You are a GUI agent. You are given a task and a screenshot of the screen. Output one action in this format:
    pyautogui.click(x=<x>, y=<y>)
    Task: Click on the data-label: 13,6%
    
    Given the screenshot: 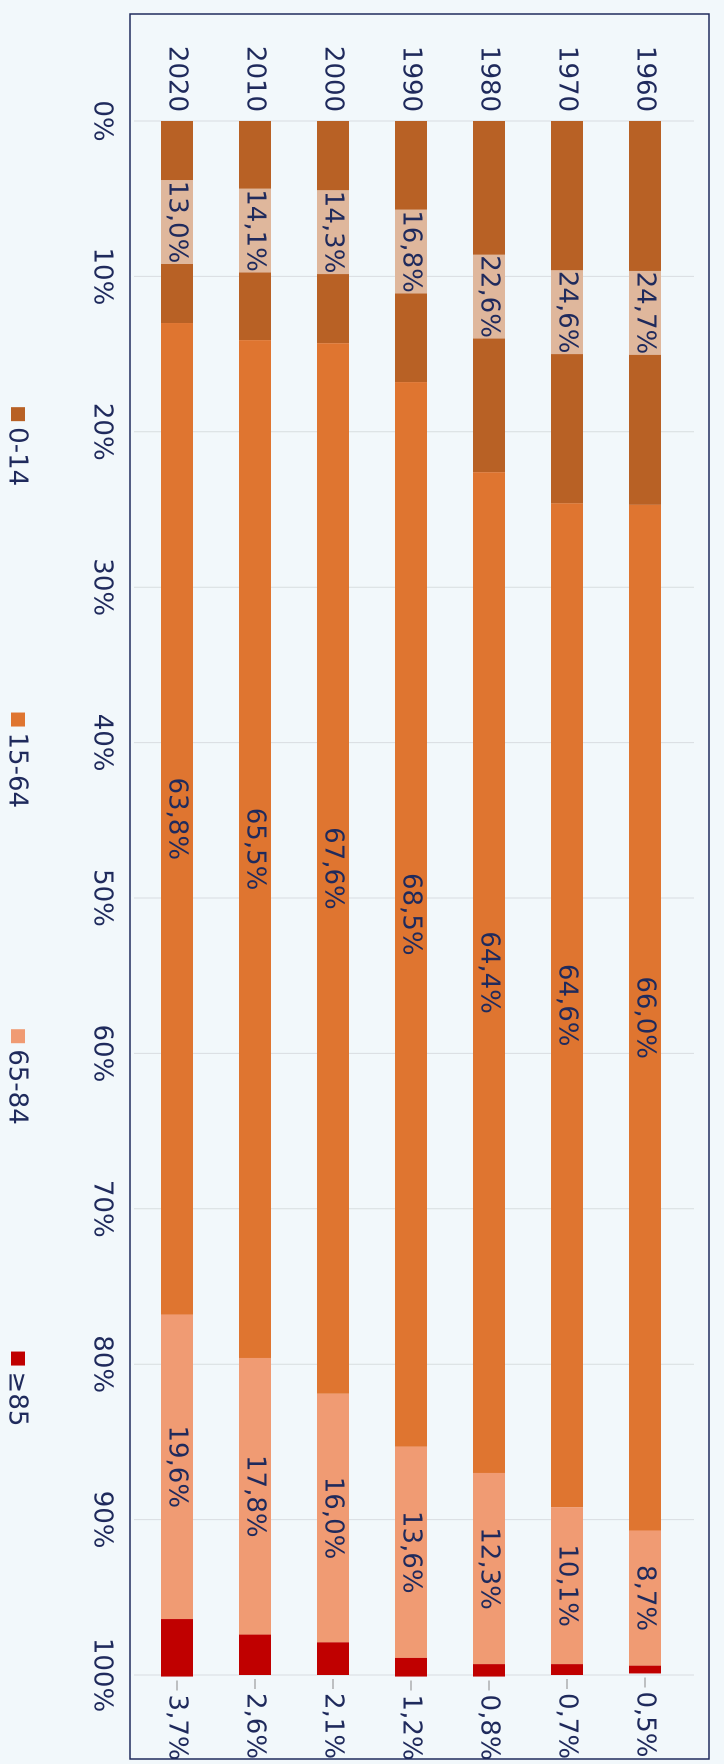 What is the action you would take?
    pyautogui.click(x=412, y=1552)
    